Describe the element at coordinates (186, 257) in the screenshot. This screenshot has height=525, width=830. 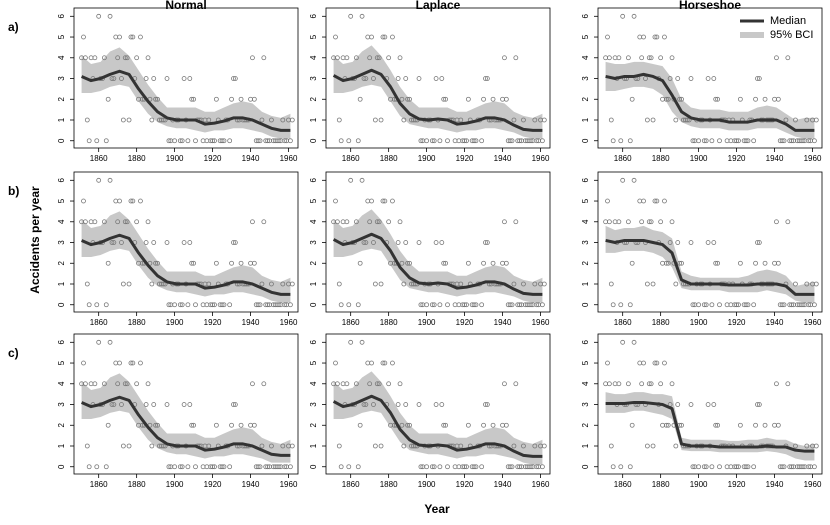
I see `bci-band` at that location.